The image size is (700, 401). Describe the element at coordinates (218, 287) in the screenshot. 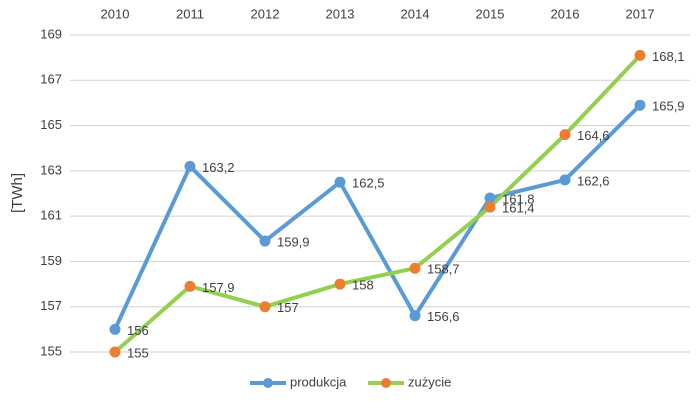

I see `data-label: 157,9` at that location.